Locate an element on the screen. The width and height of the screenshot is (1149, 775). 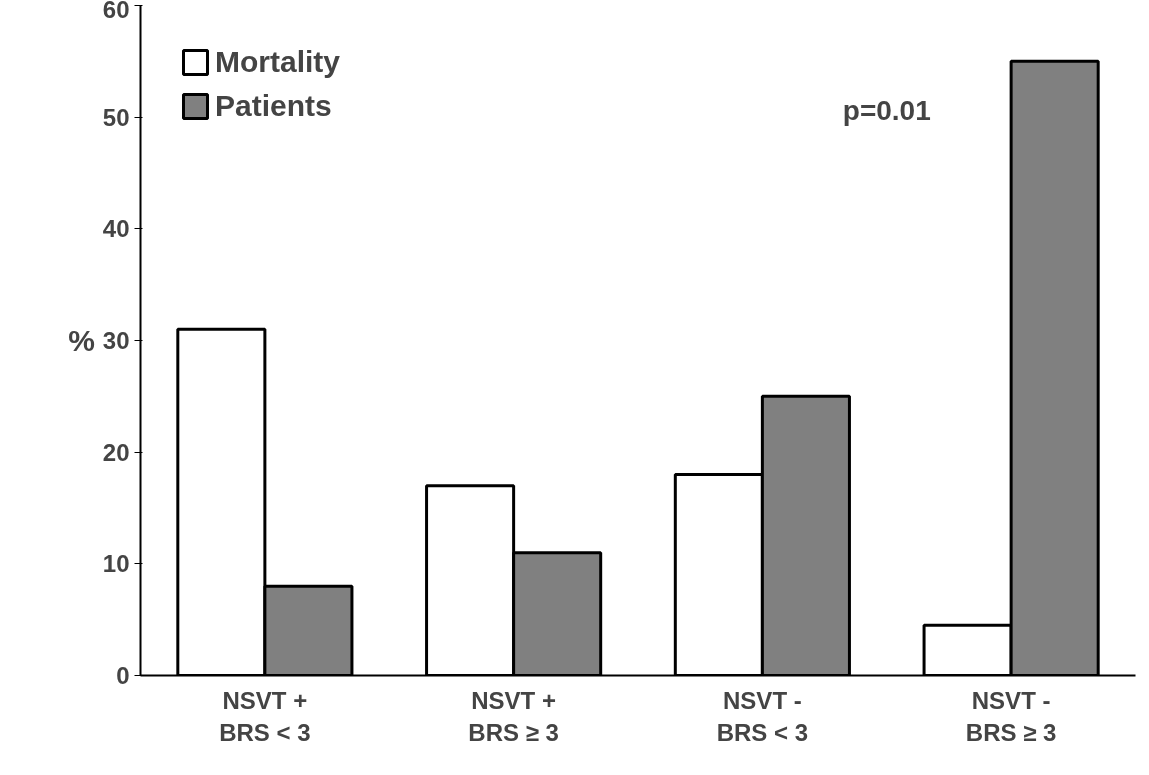
x-tick-label: NSVT - BRS < 3 is located at coordinates (762, 716).